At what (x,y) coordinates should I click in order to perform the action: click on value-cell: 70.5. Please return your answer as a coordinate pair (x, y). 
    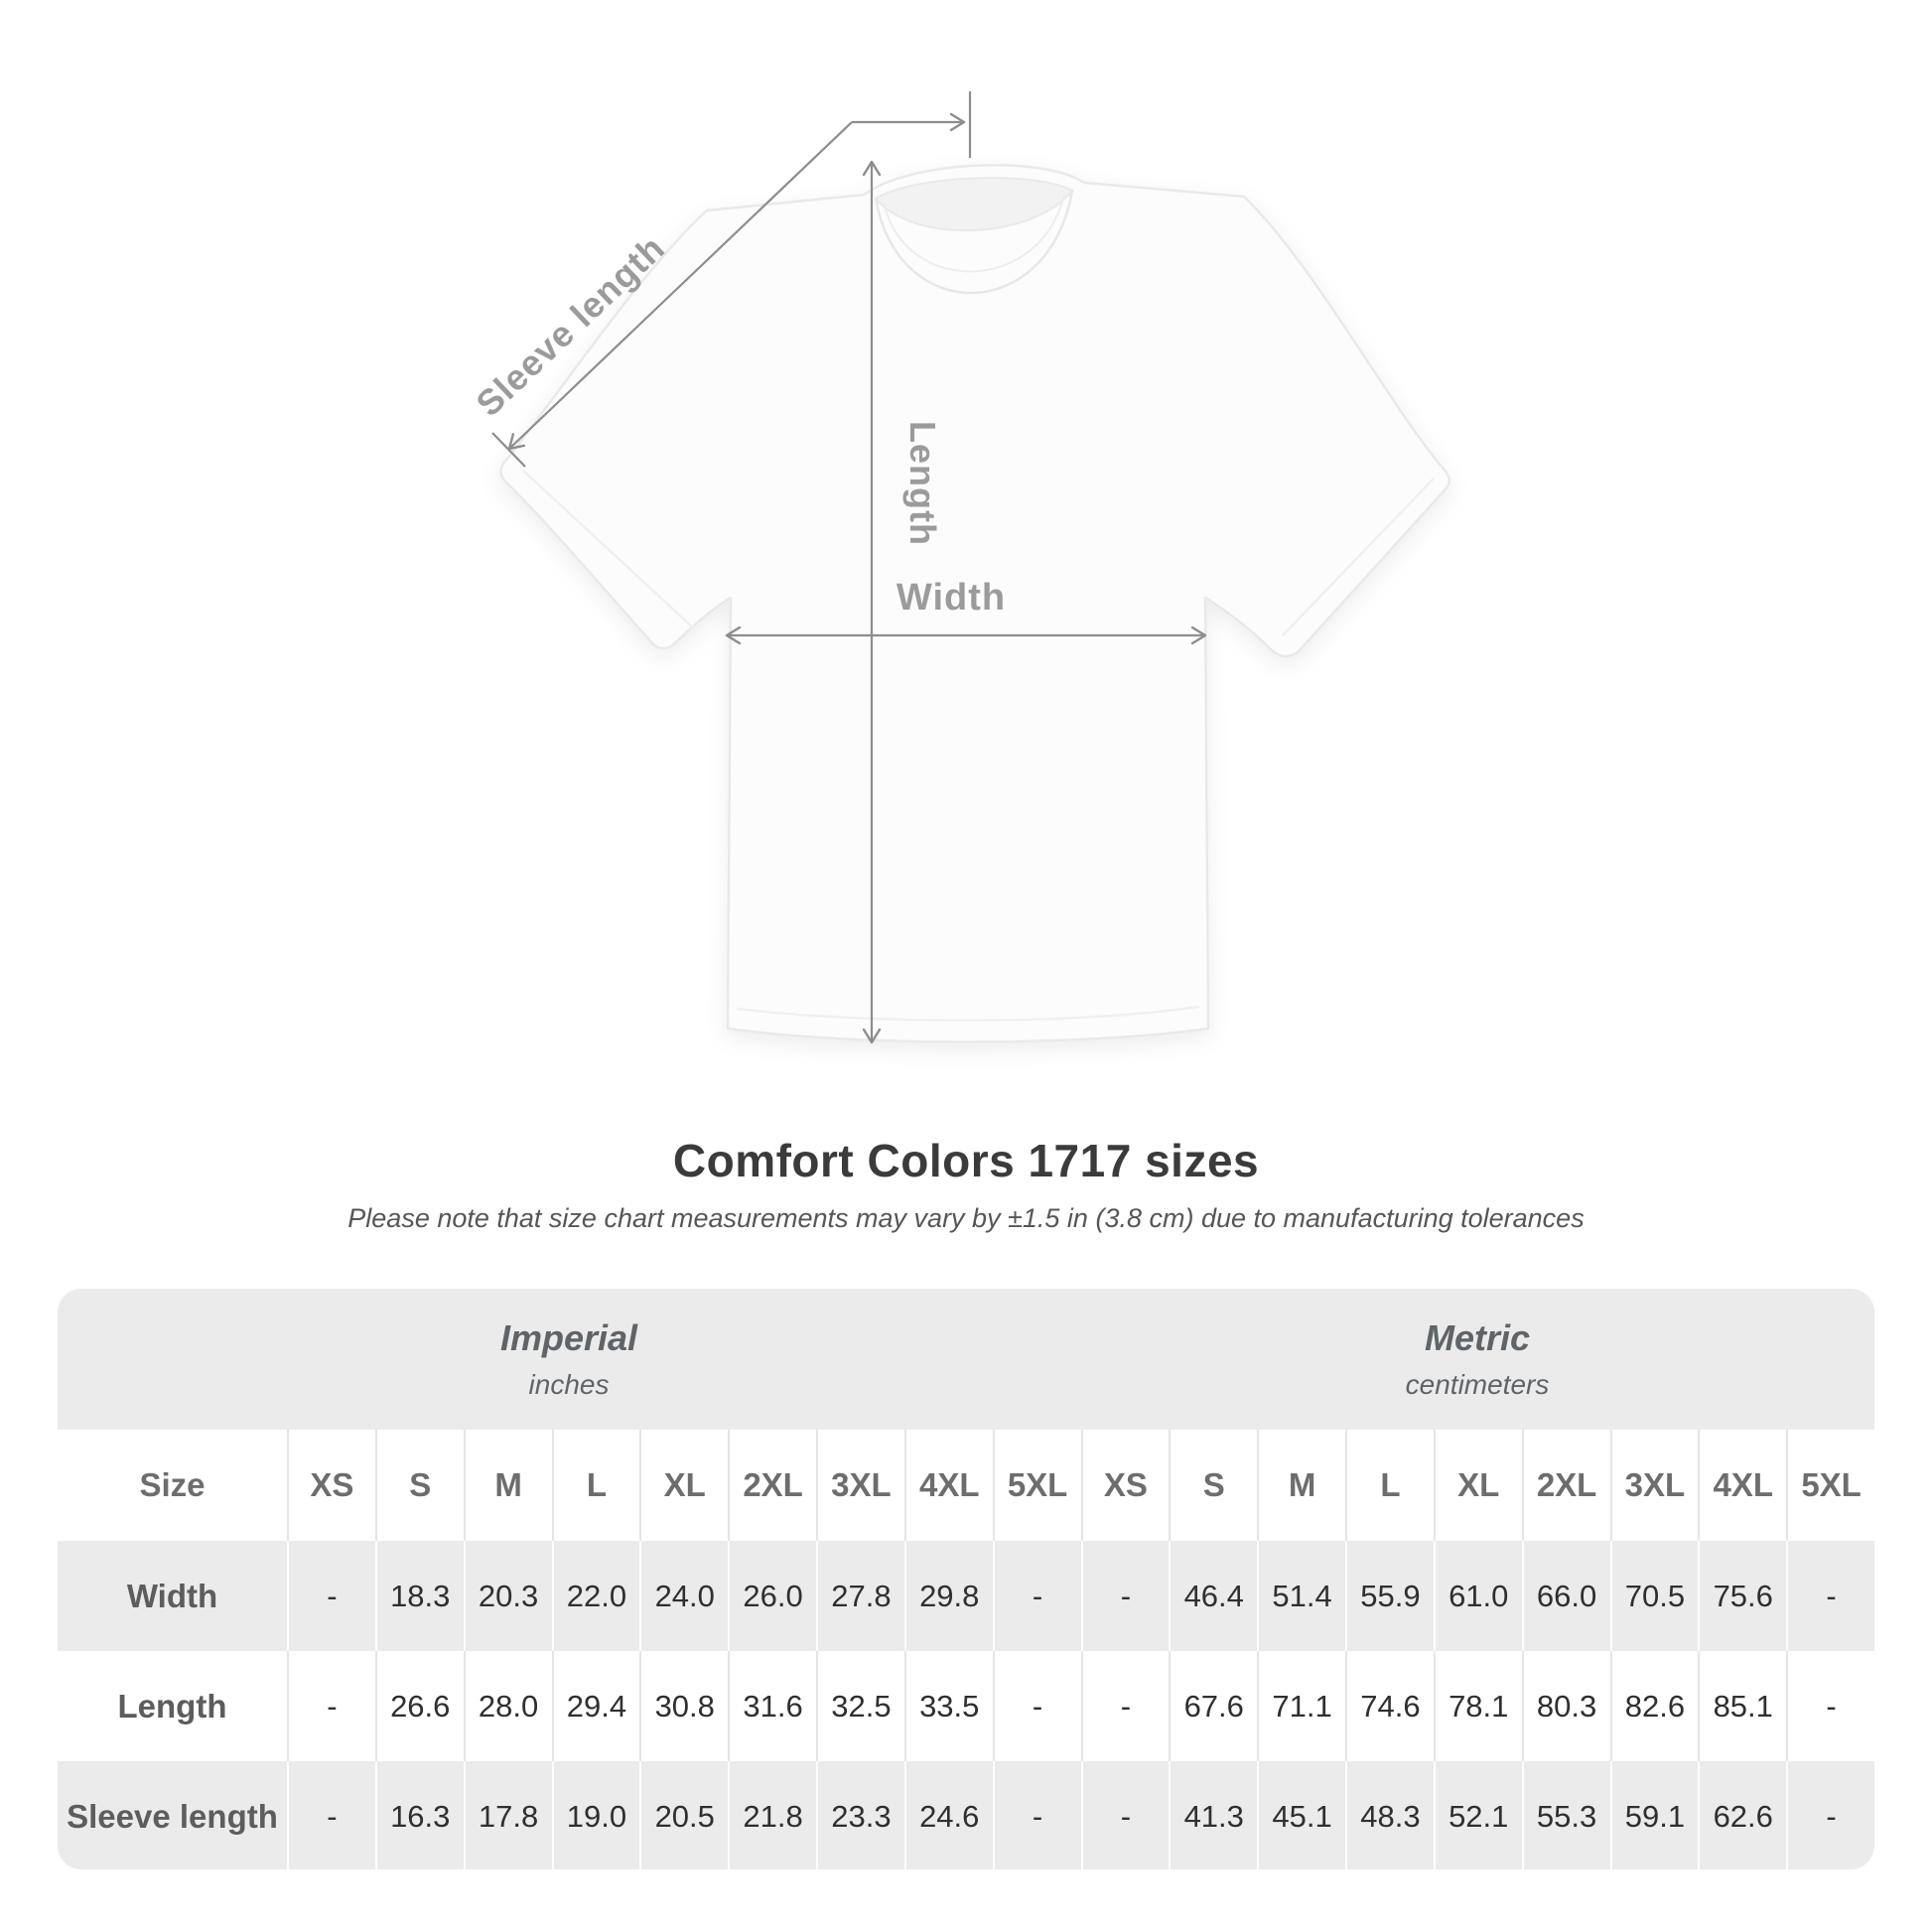
    Looking at the image, I should click on (1654, 1596).